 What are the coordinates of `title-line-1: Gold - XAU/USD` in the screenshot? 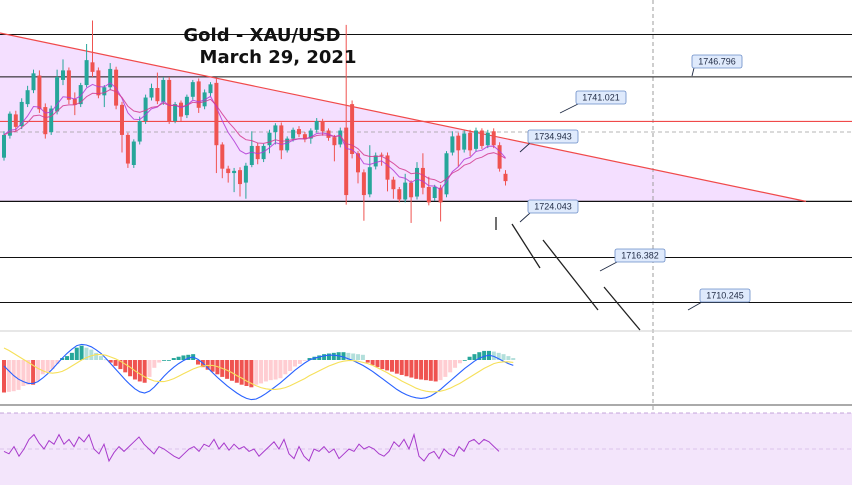 It's located at (261, 35).